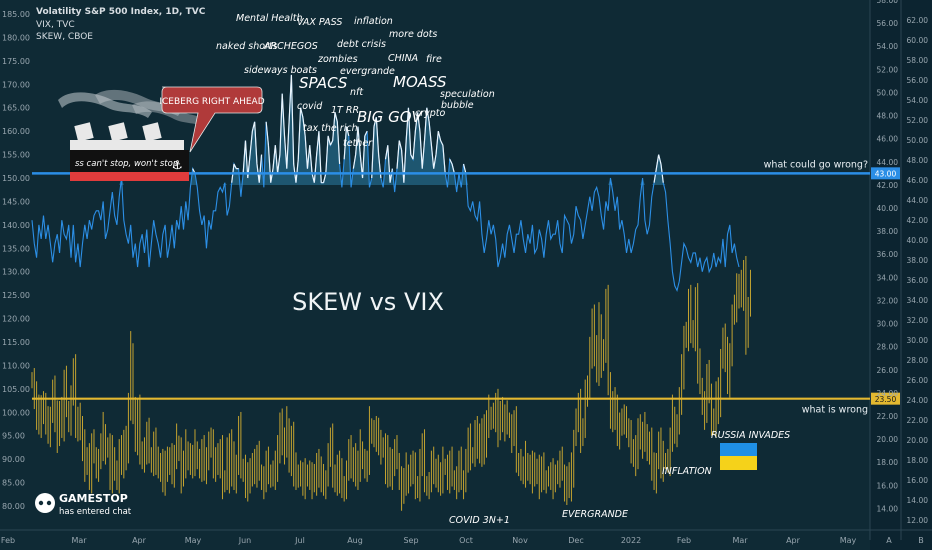 This screenshot has height=550, width=932. What do you see at coordinates (319, 22) in the screenshot?
I see `annotation-label: VAX PASS` at bounding box center [319, 22].